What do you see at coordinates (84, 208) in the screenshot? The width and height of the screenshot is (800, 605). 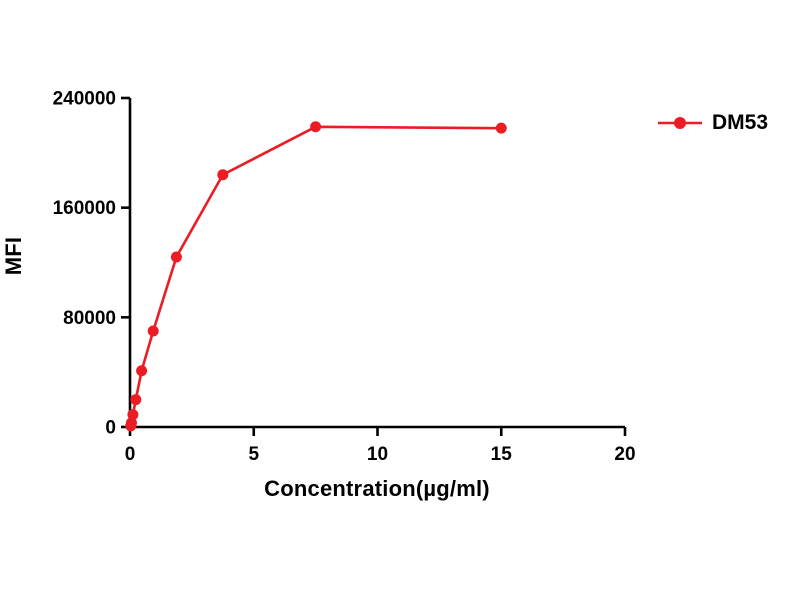 I see `y-tick-label: 160000` at bounding box center [84, 208].